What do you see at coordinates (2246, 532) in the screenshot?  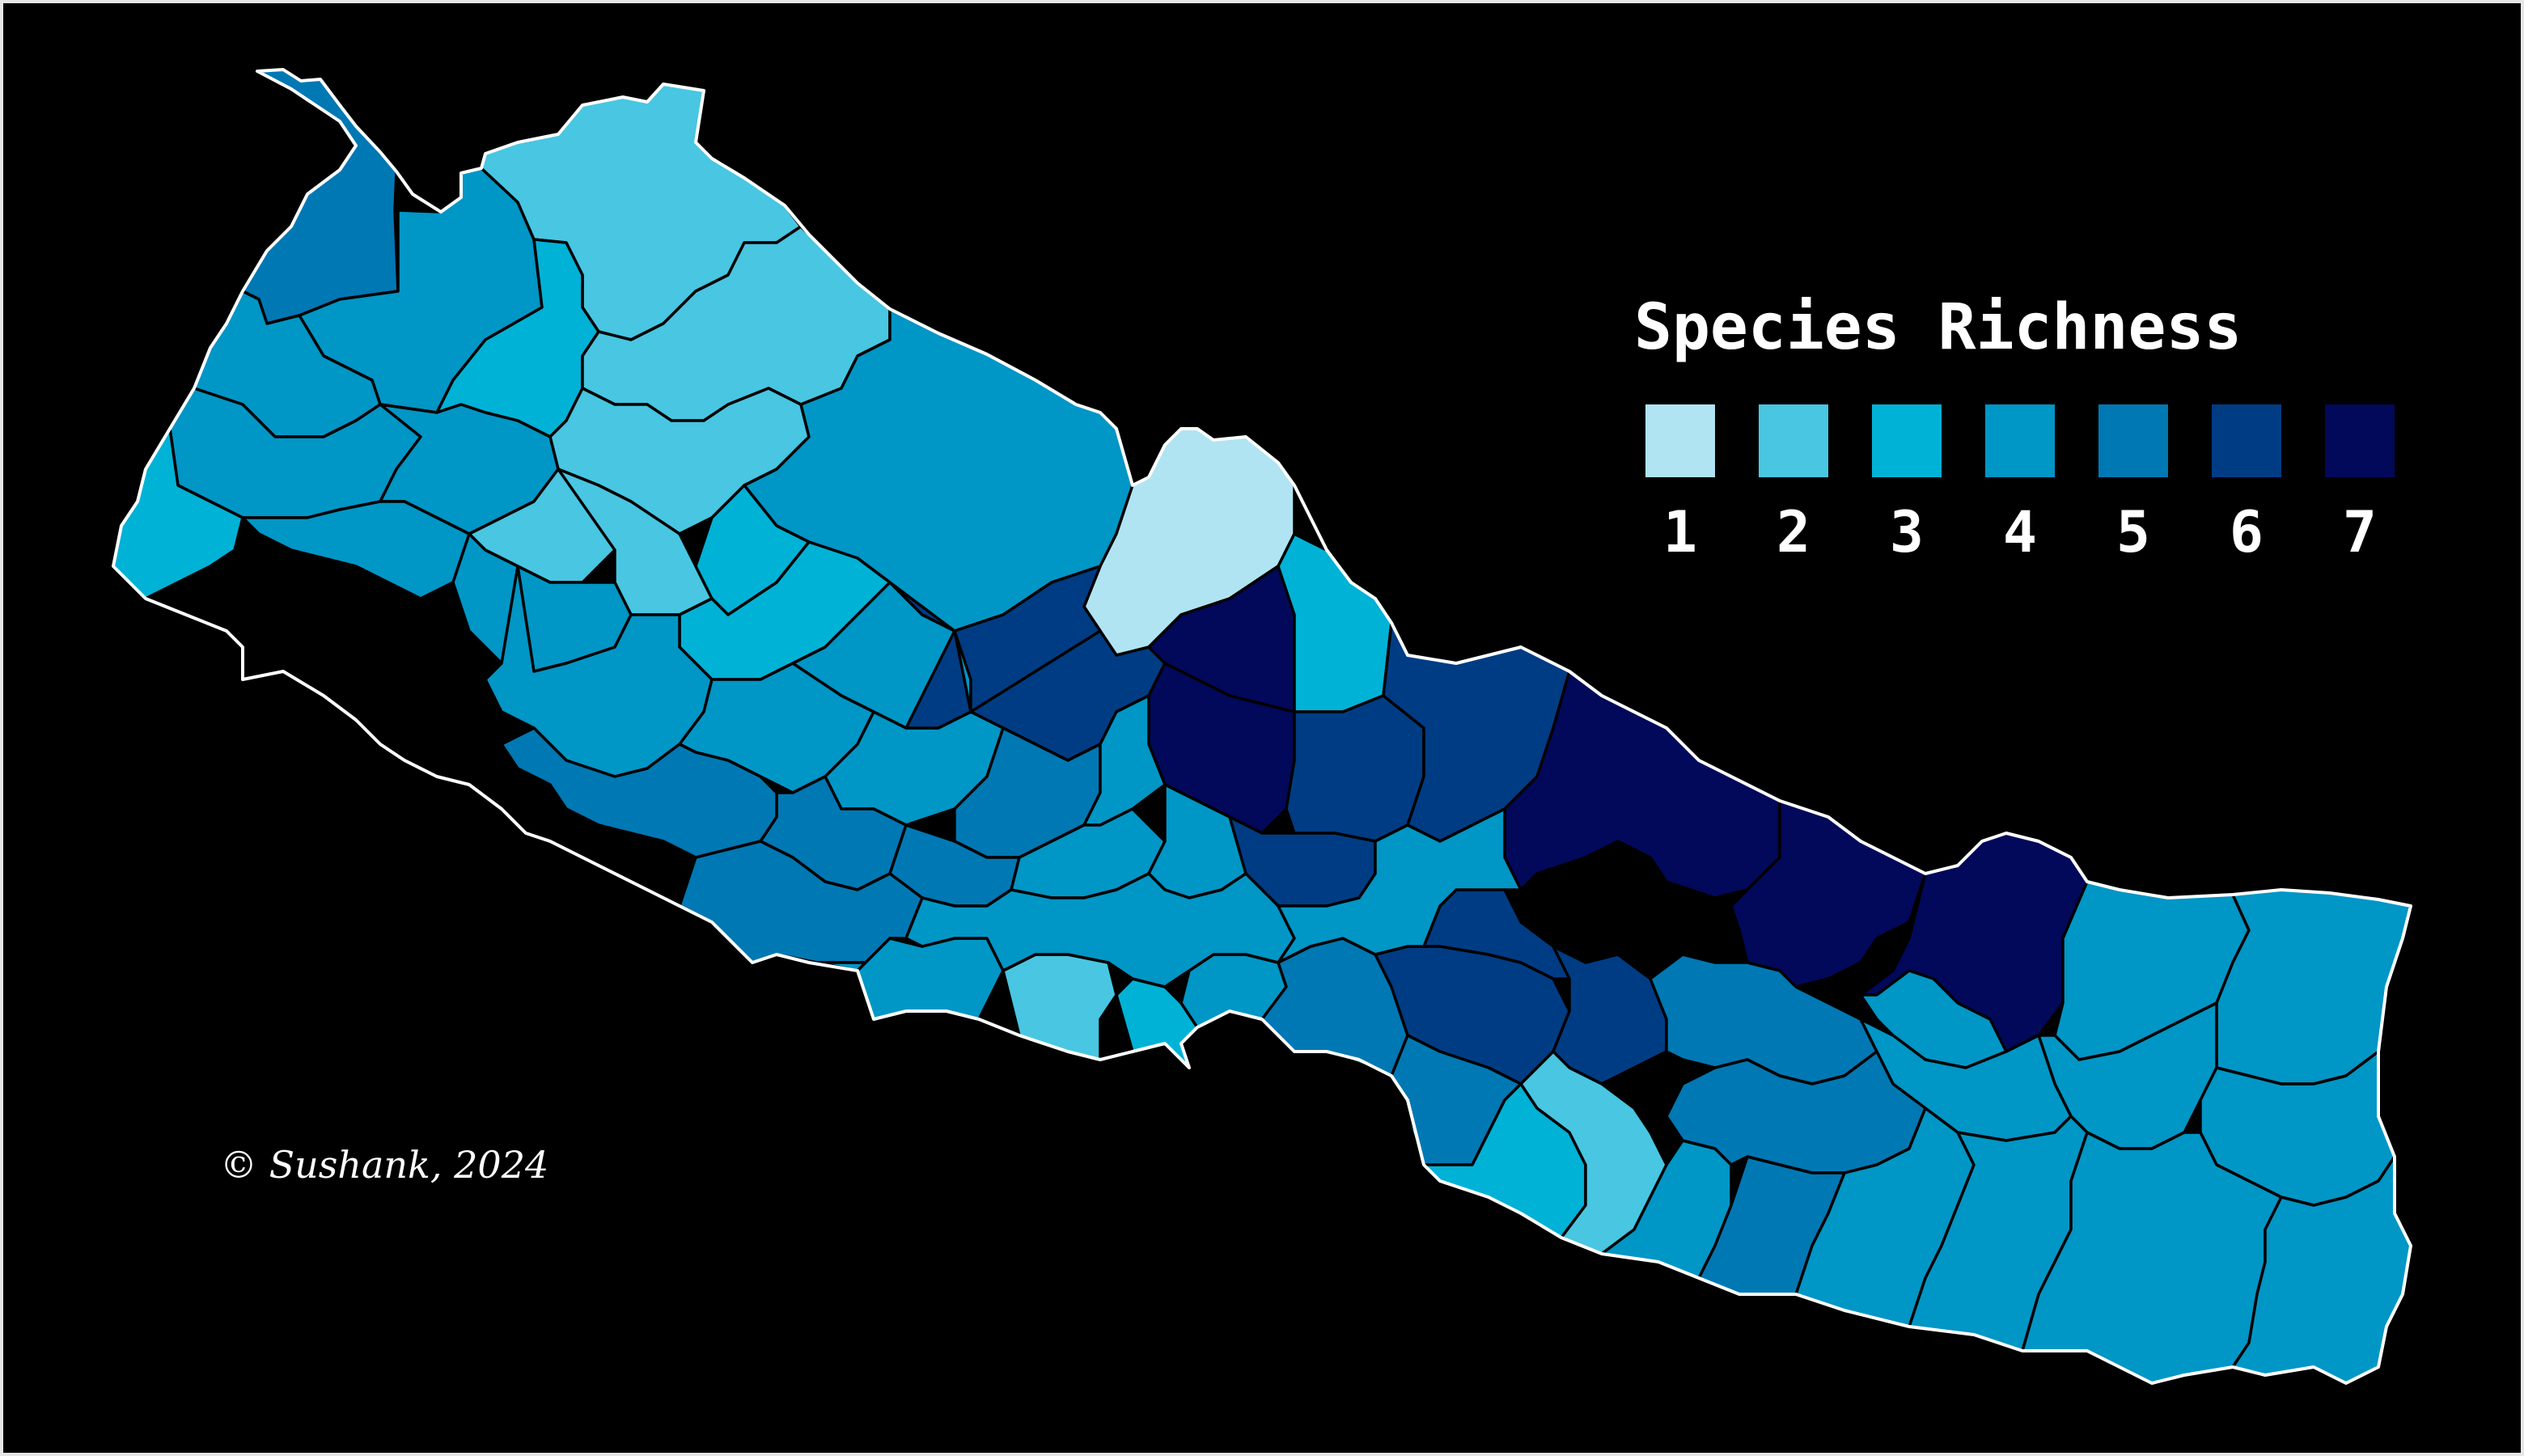 I see `legend-label-6: 6` at bounding box center [2246, 532].